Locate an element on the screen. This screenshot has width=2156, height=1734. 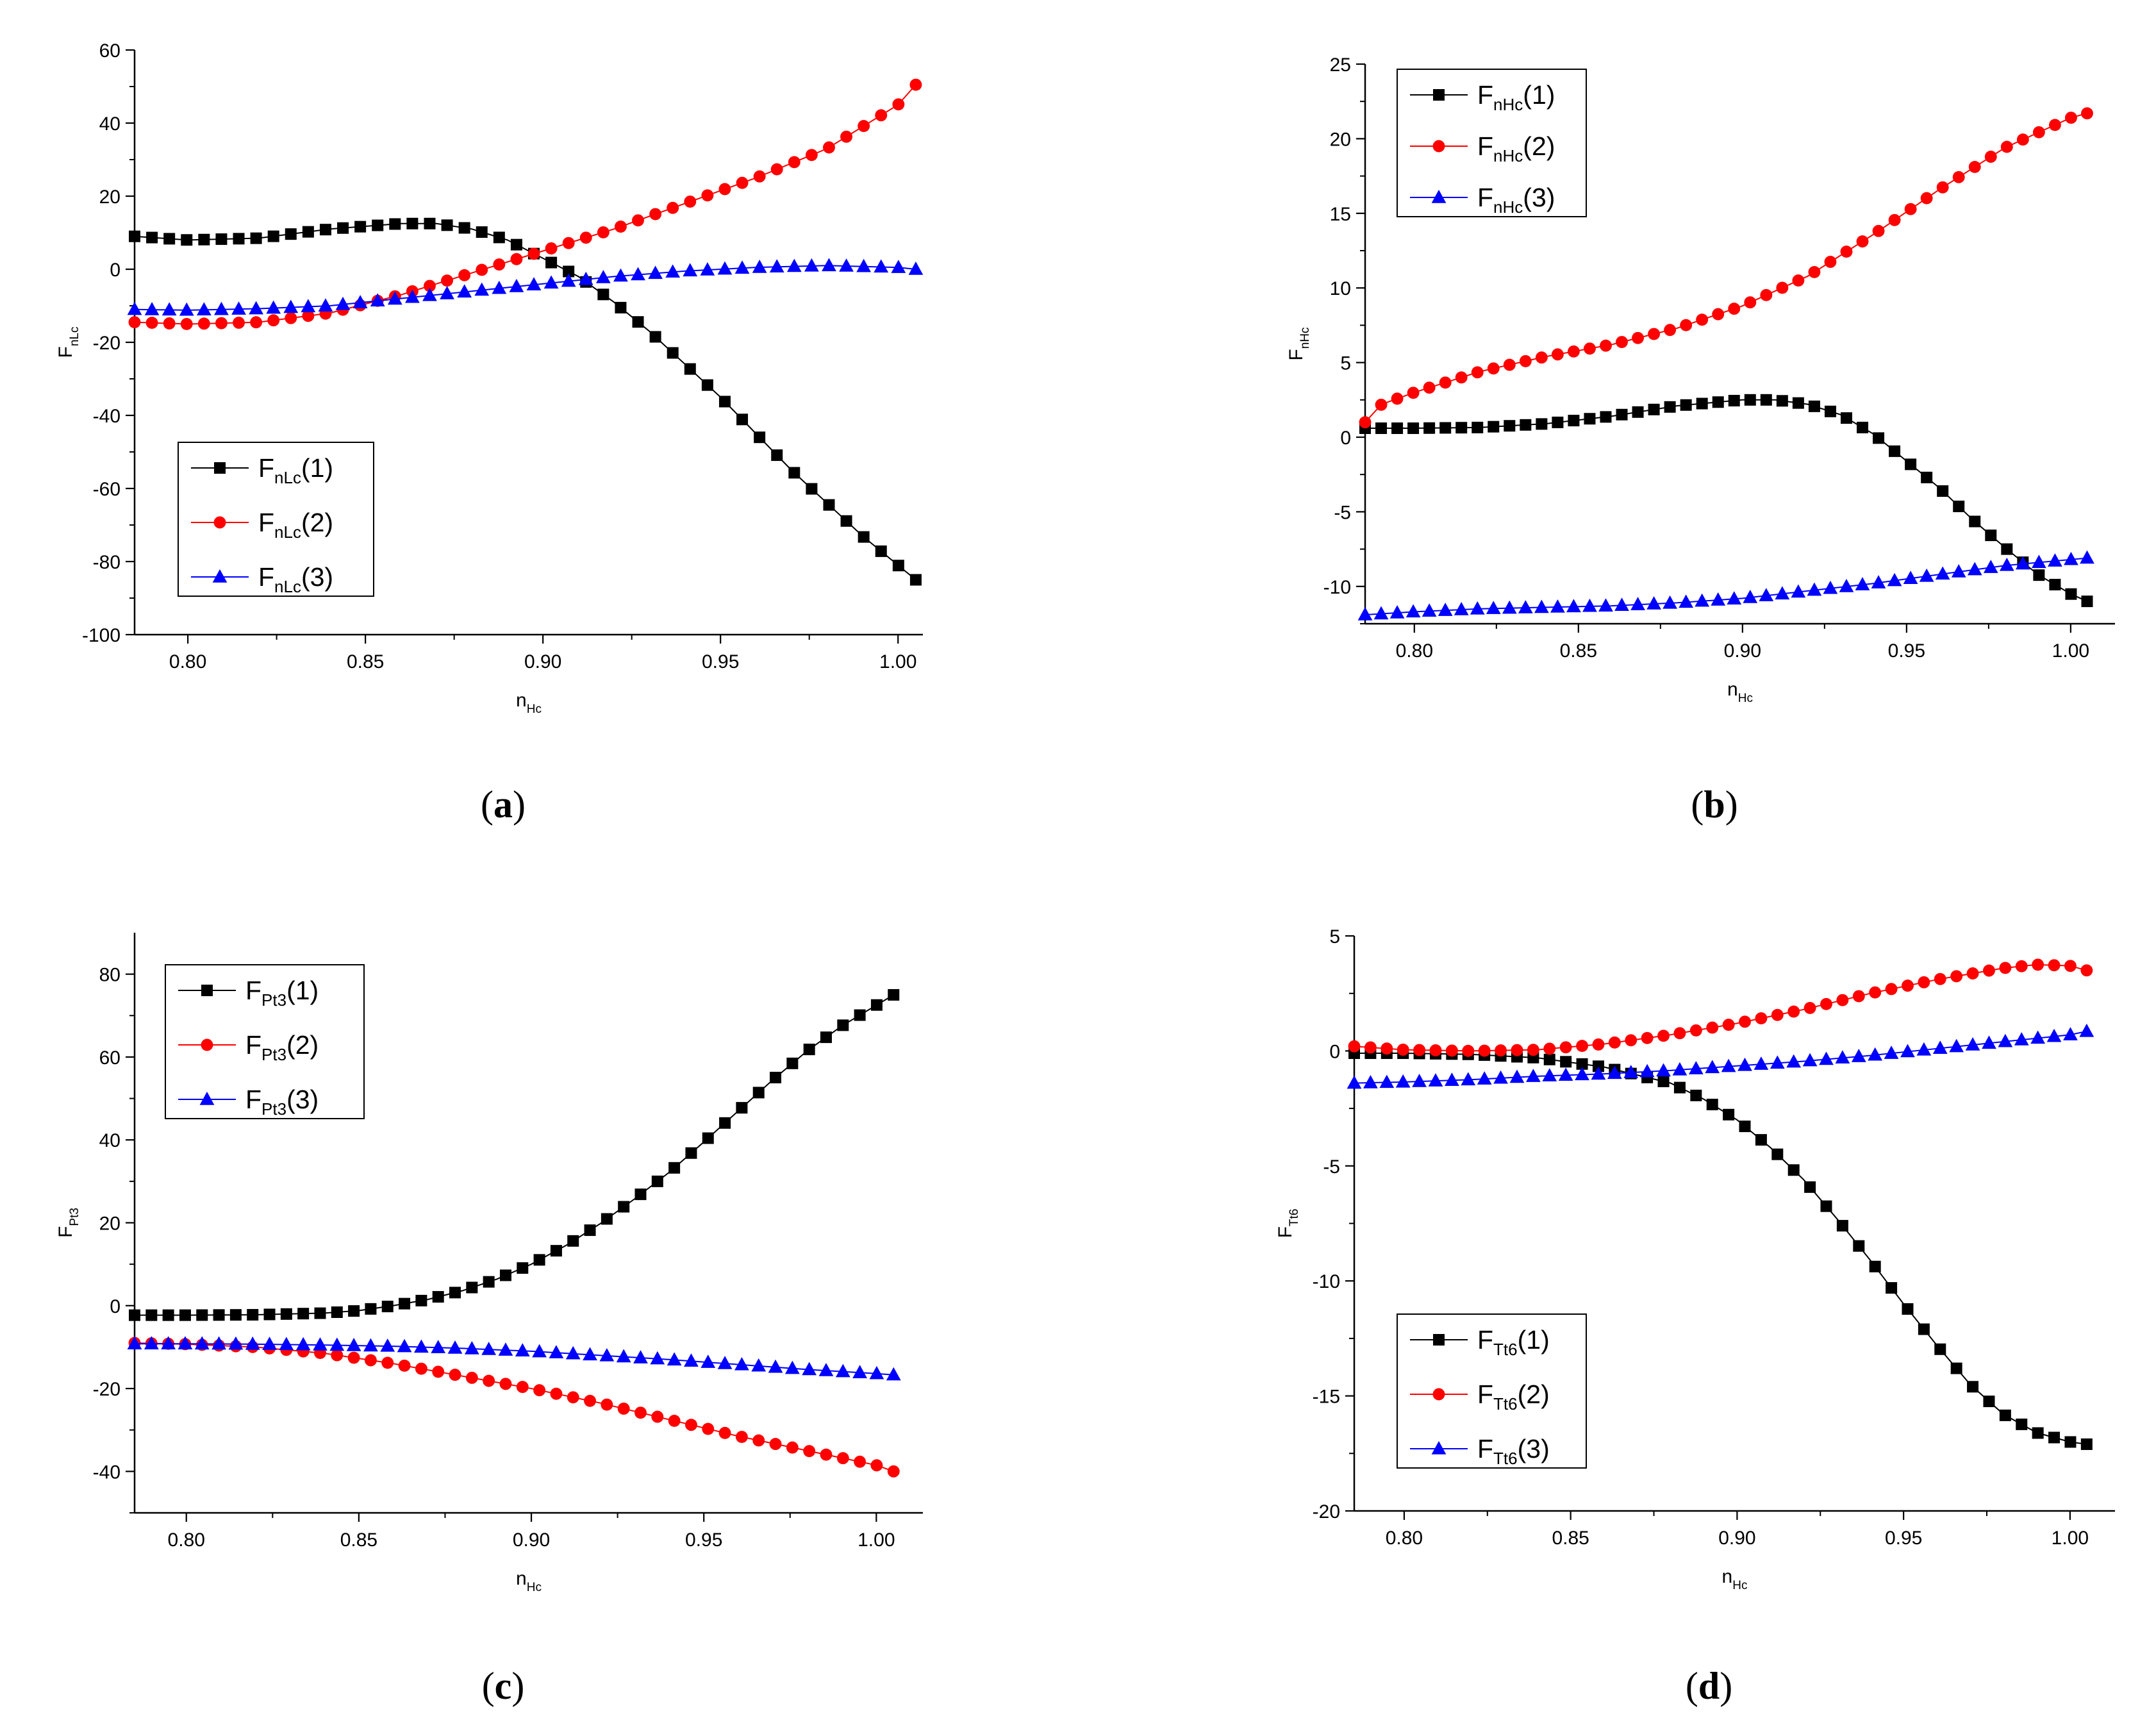
y-tick-label: -40 is located at coordinates (107, 1472).